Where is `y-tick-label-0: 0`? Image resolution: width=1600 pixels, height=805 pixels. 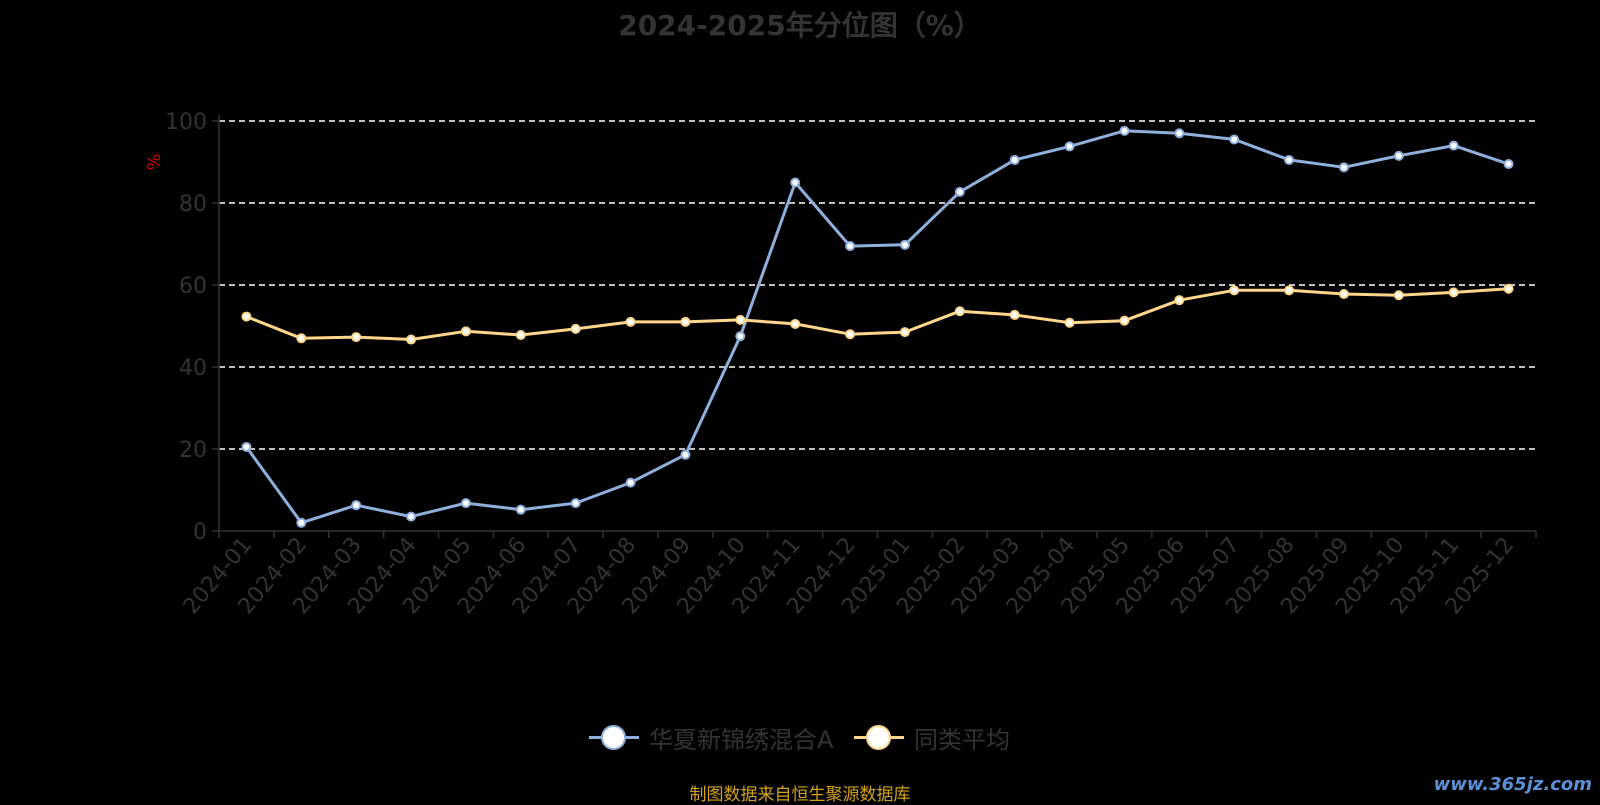
y-tick-label-0: 0 is located at coordinates (200, 532).